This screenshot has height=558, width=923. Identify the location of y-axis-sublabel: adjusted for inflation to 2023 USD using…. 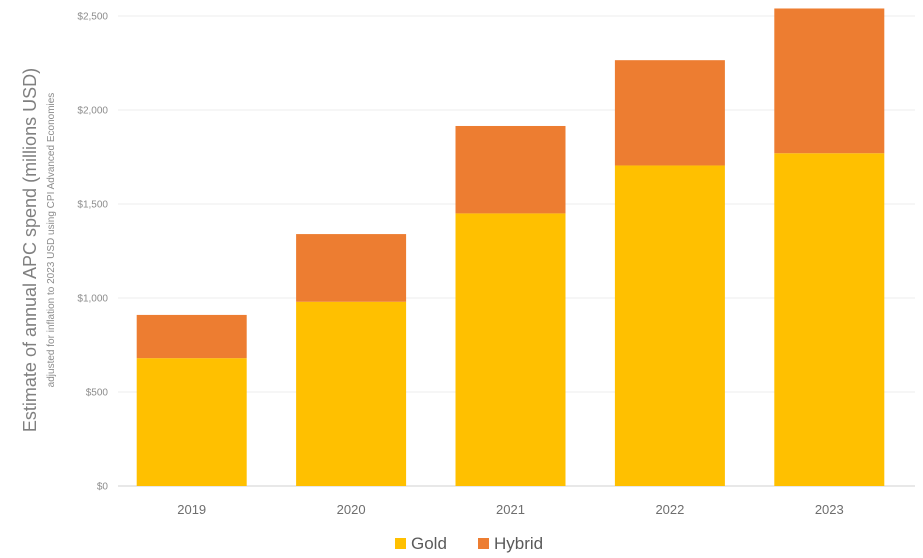
(51, 240).